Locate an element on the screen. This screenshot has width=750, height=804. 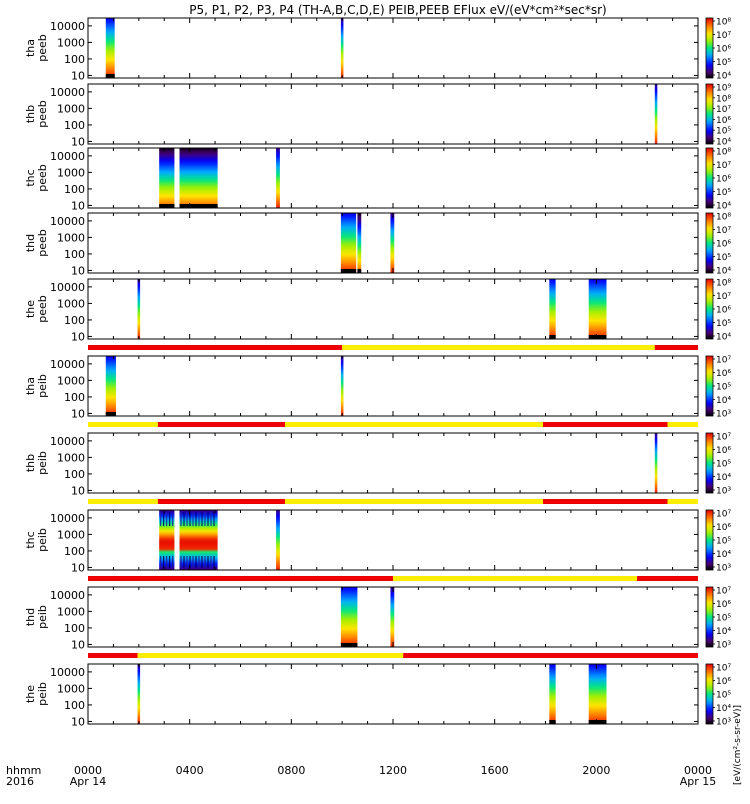
panel-label: thc peeb is located at coordinates (36, 178).